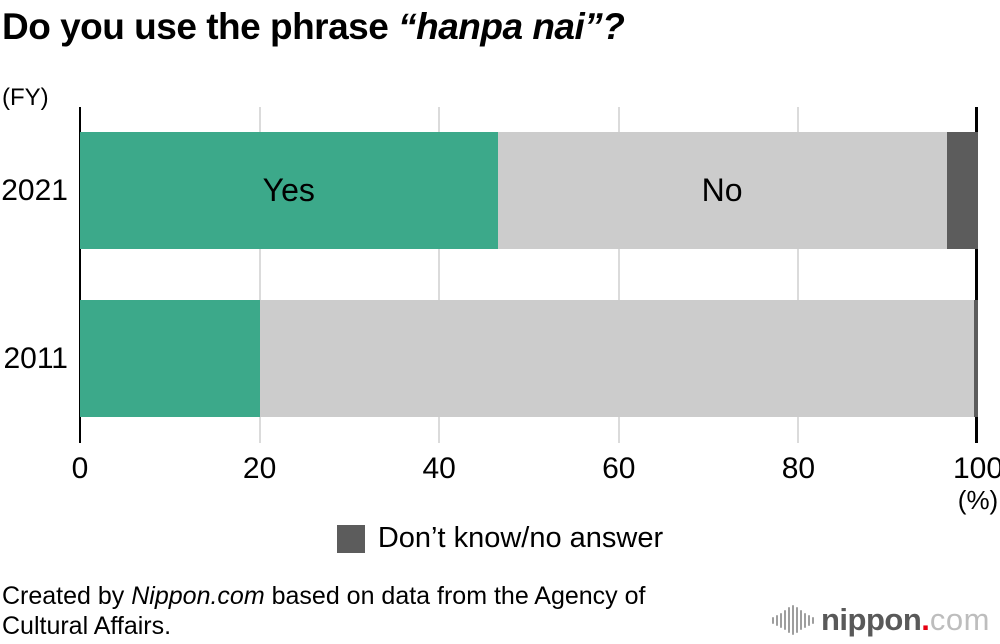 This screenshot has width=1000, height=644. I want to click on category-label-2021: 2021, so click(34, 190).